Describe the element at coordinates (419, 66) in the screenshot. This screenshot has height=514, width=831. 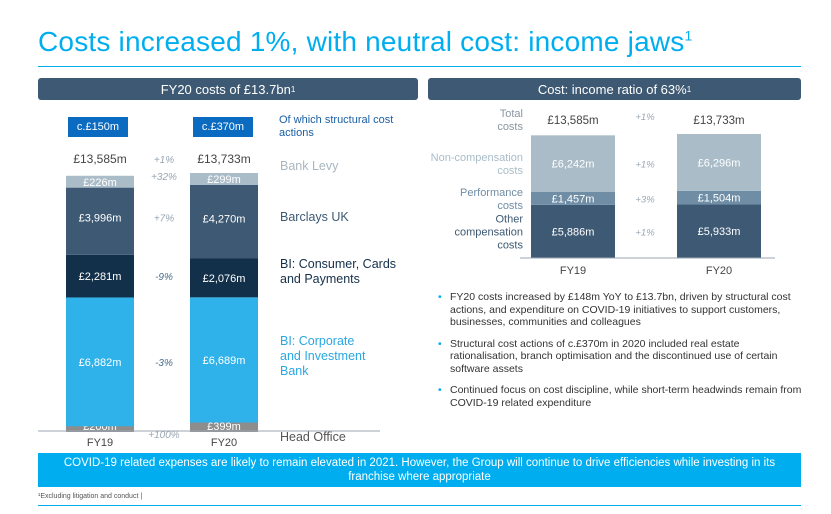
I see `title-rule` at that location.